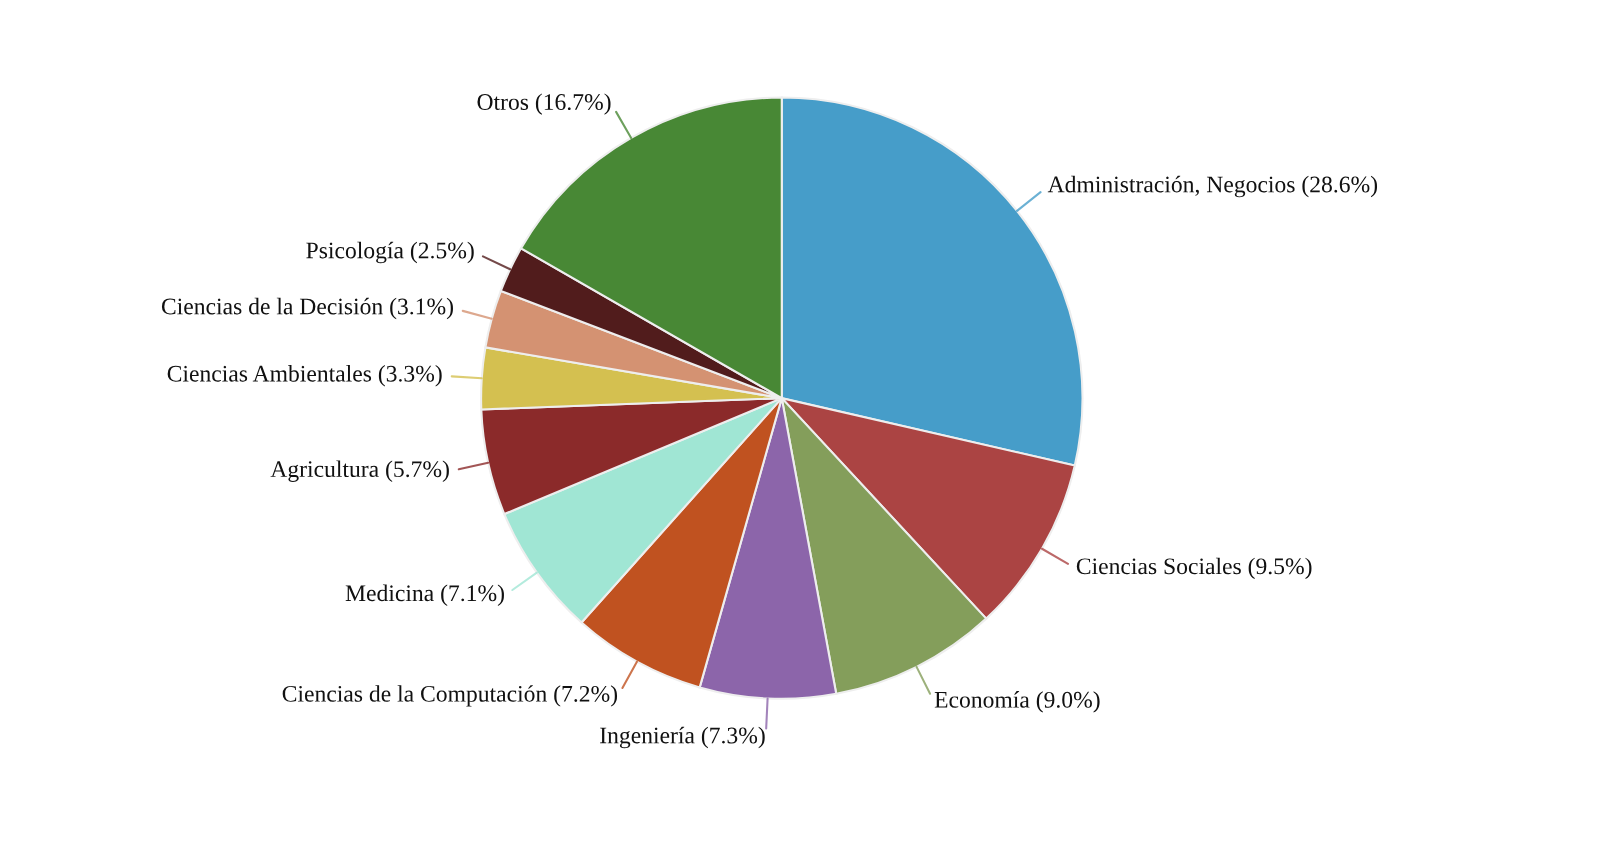 This screenshot has width=1599, height=842. What do you see at coordinates (1212, 186) in the screenshot?
I see `slice-label: Administración, Negocios (28.6%)` at bounding box center [1212, 186].